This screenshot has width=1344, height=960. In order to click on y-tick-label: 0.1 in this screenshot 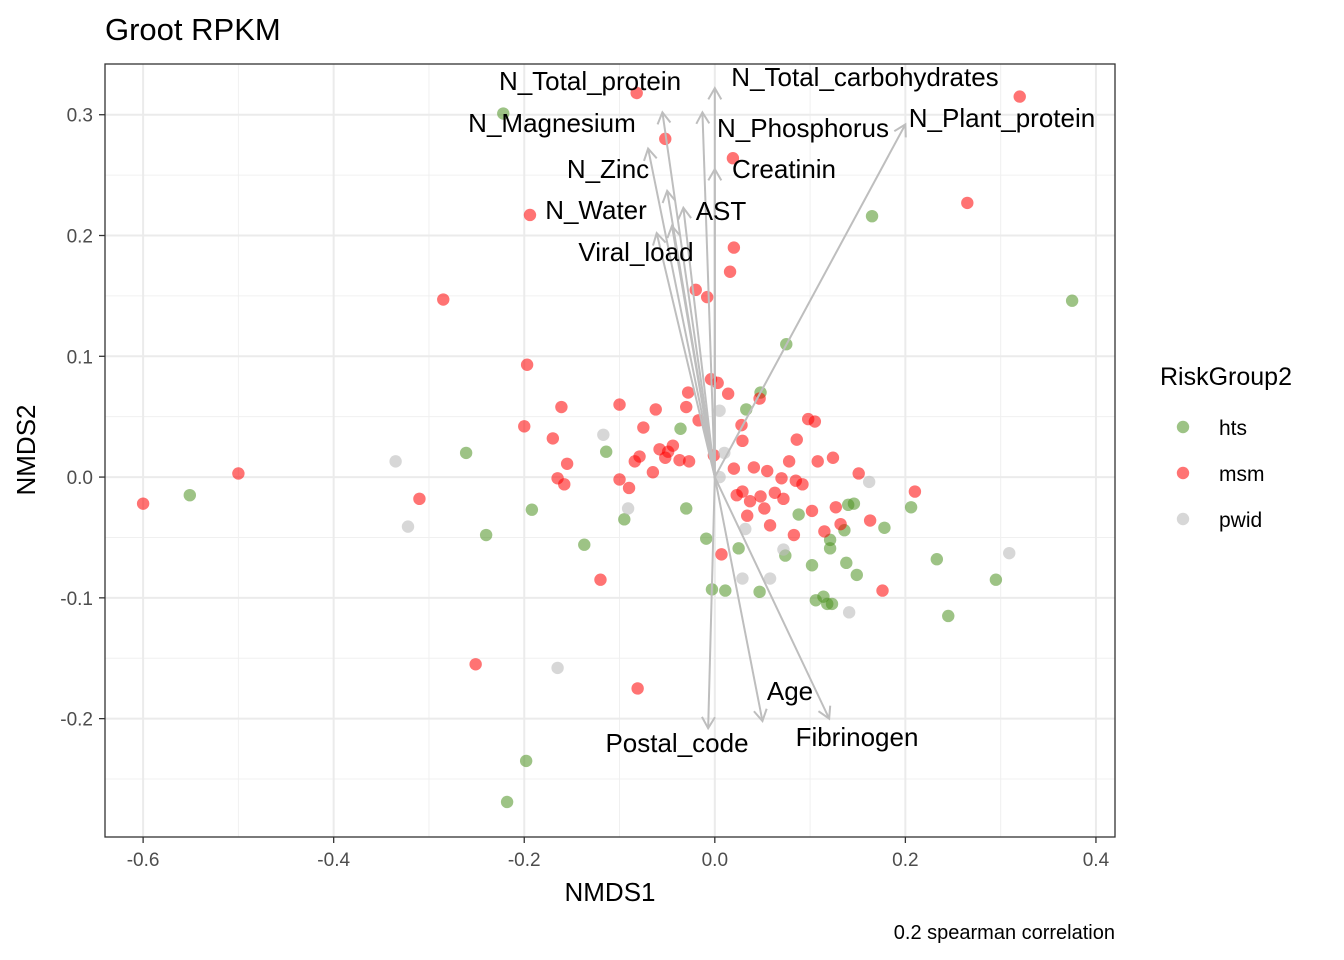, I will do `click(80, 357)`.